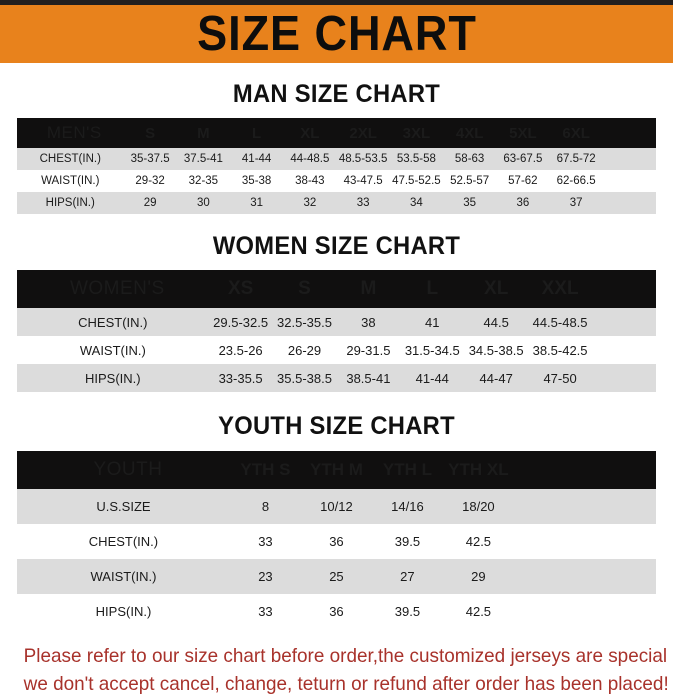  What do you see at coordinates (407, 541) in the screenshot?
I see `table-cell: 39.5` at bounding box center [407, 541].